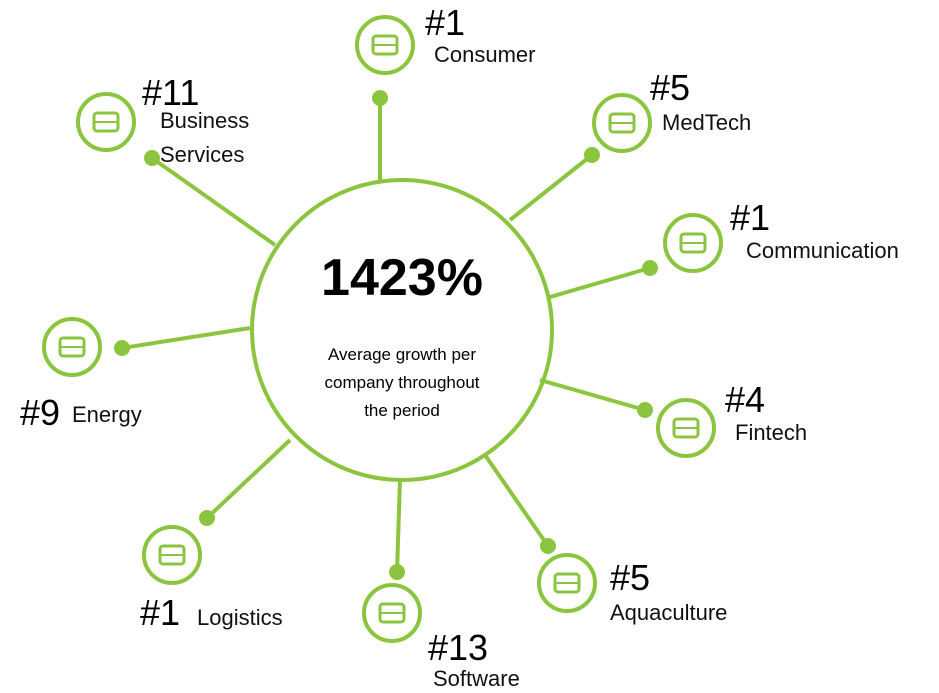 The height and width of the screenshot is (693, 939). What do you see at coordinates (402, 410) in the screenshot?
I see `center-caption: the period` at bounding box center [402, 410].